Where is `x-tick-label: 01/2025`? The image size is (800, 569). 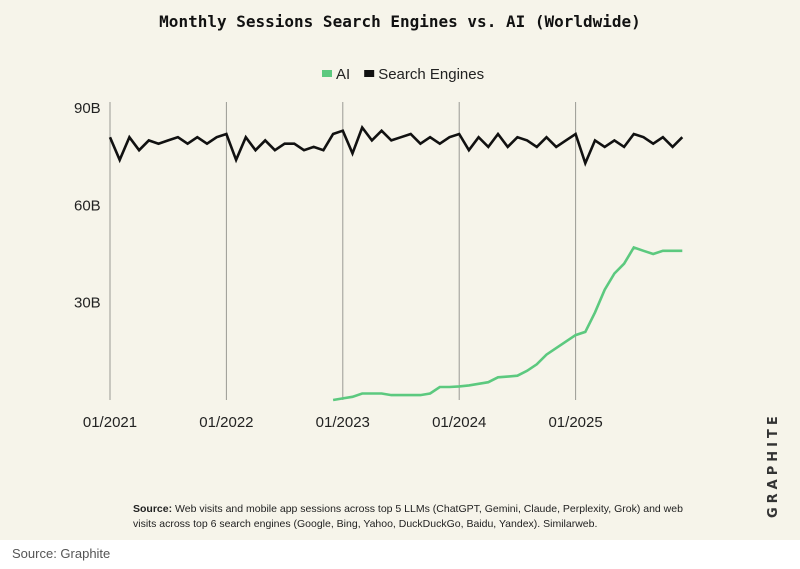 x-tick-label: 01/2025 is located at coordinates (575, 422).